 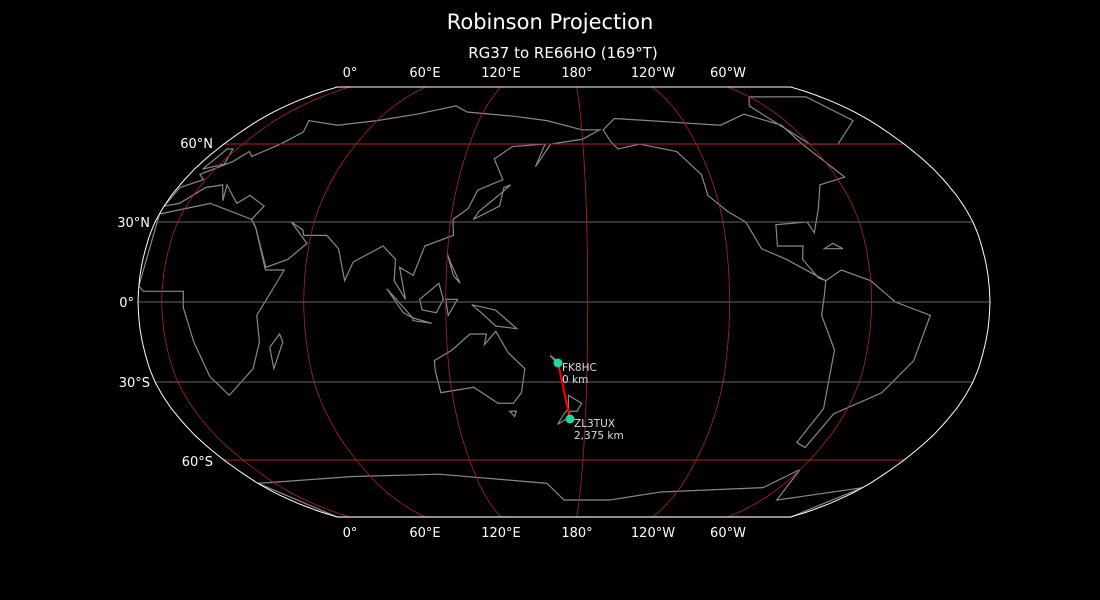 What do you see at coordinates (126, 303) in the screenshot?
I see `lat-label: 0°` at bounding box center [126, 303].